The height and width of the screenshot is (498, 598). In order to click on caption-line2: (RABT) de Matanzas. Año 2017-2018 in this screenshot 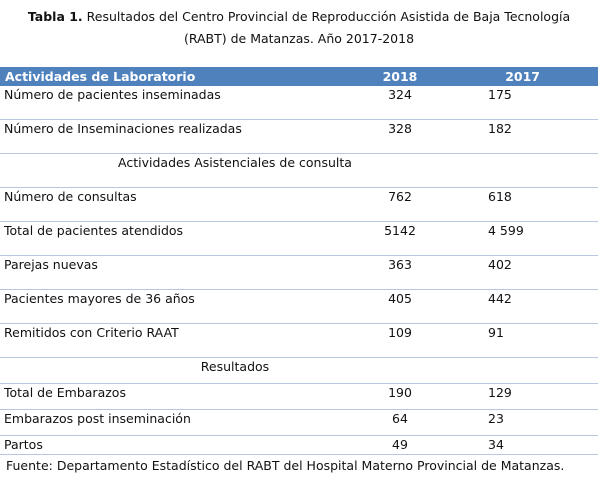, I will do `click(299, 38)`.